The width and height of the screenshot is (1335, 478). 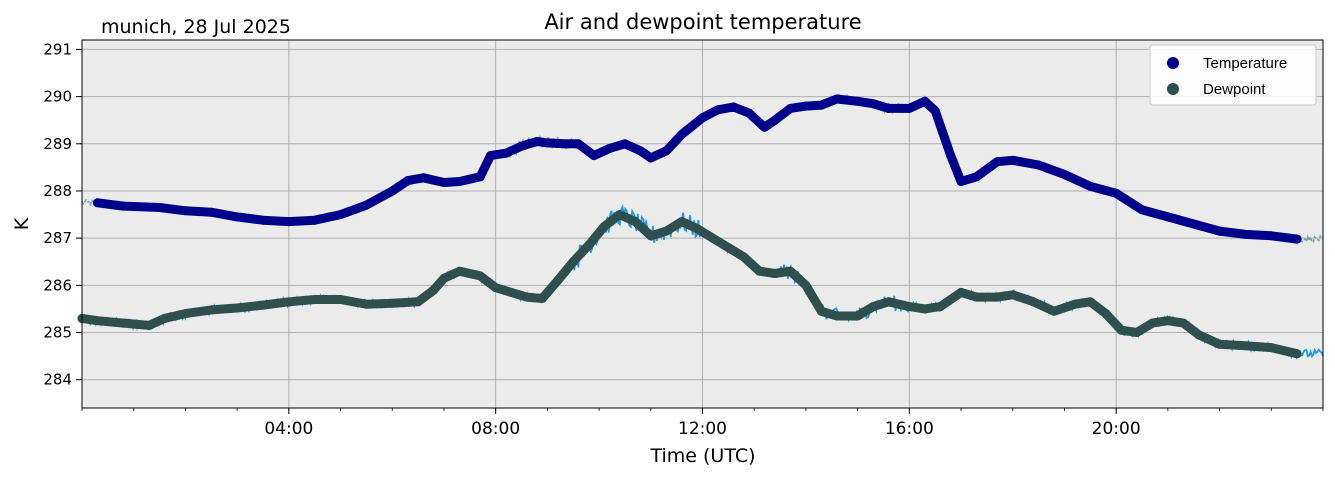 What do you see at coordinates (288, 429) in the screenshot?
I see `x-tick-label: 04:00` at bounding box center [288, 429].